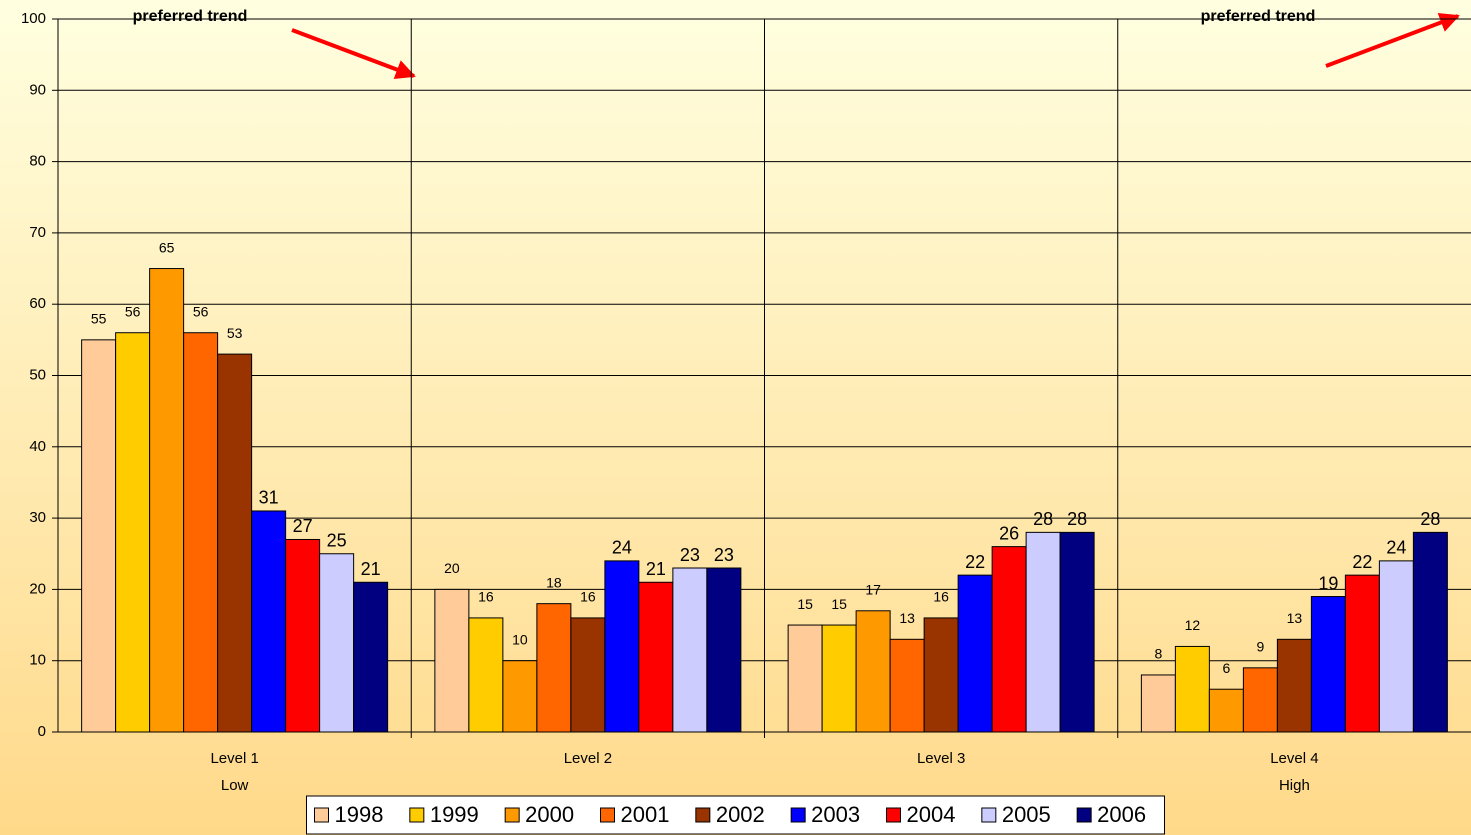 This screenshot has width=1471, height=835. Describe the element at coordinates (235, 333) in the screenshot. I see `data-label: 53` at that location.